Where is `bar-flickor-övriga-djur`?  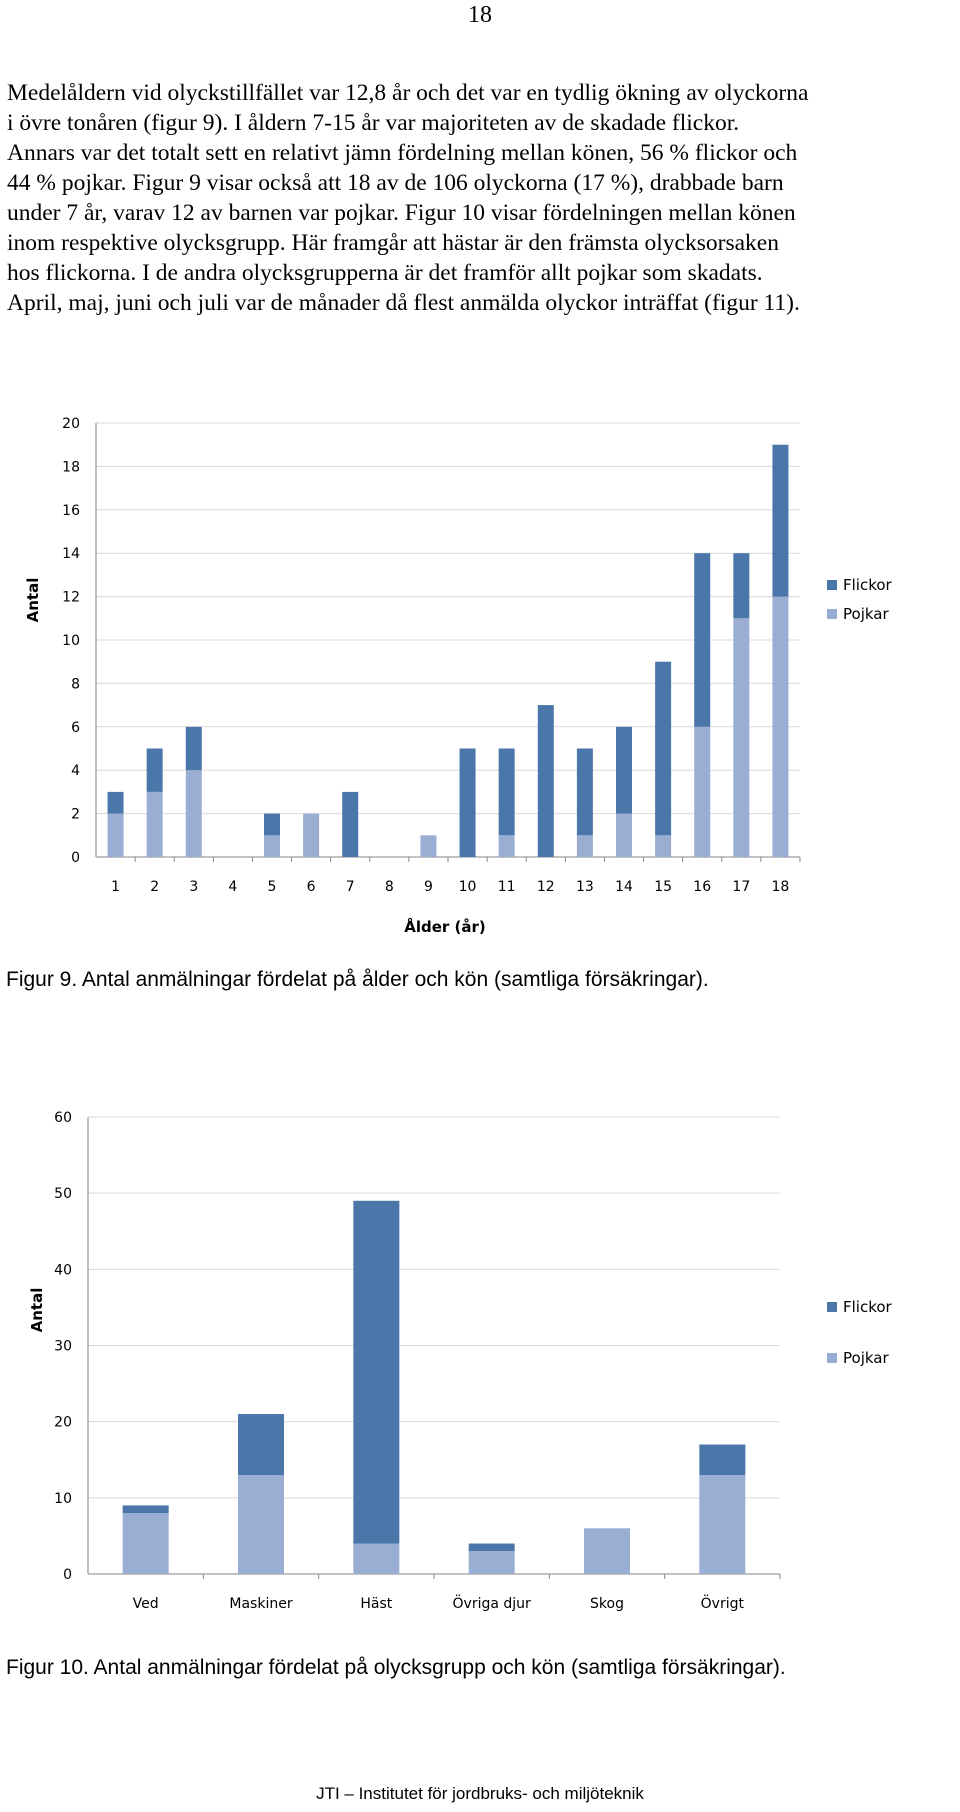
bar-flickor-övriga-djur is located at coordinates (491, 1547).